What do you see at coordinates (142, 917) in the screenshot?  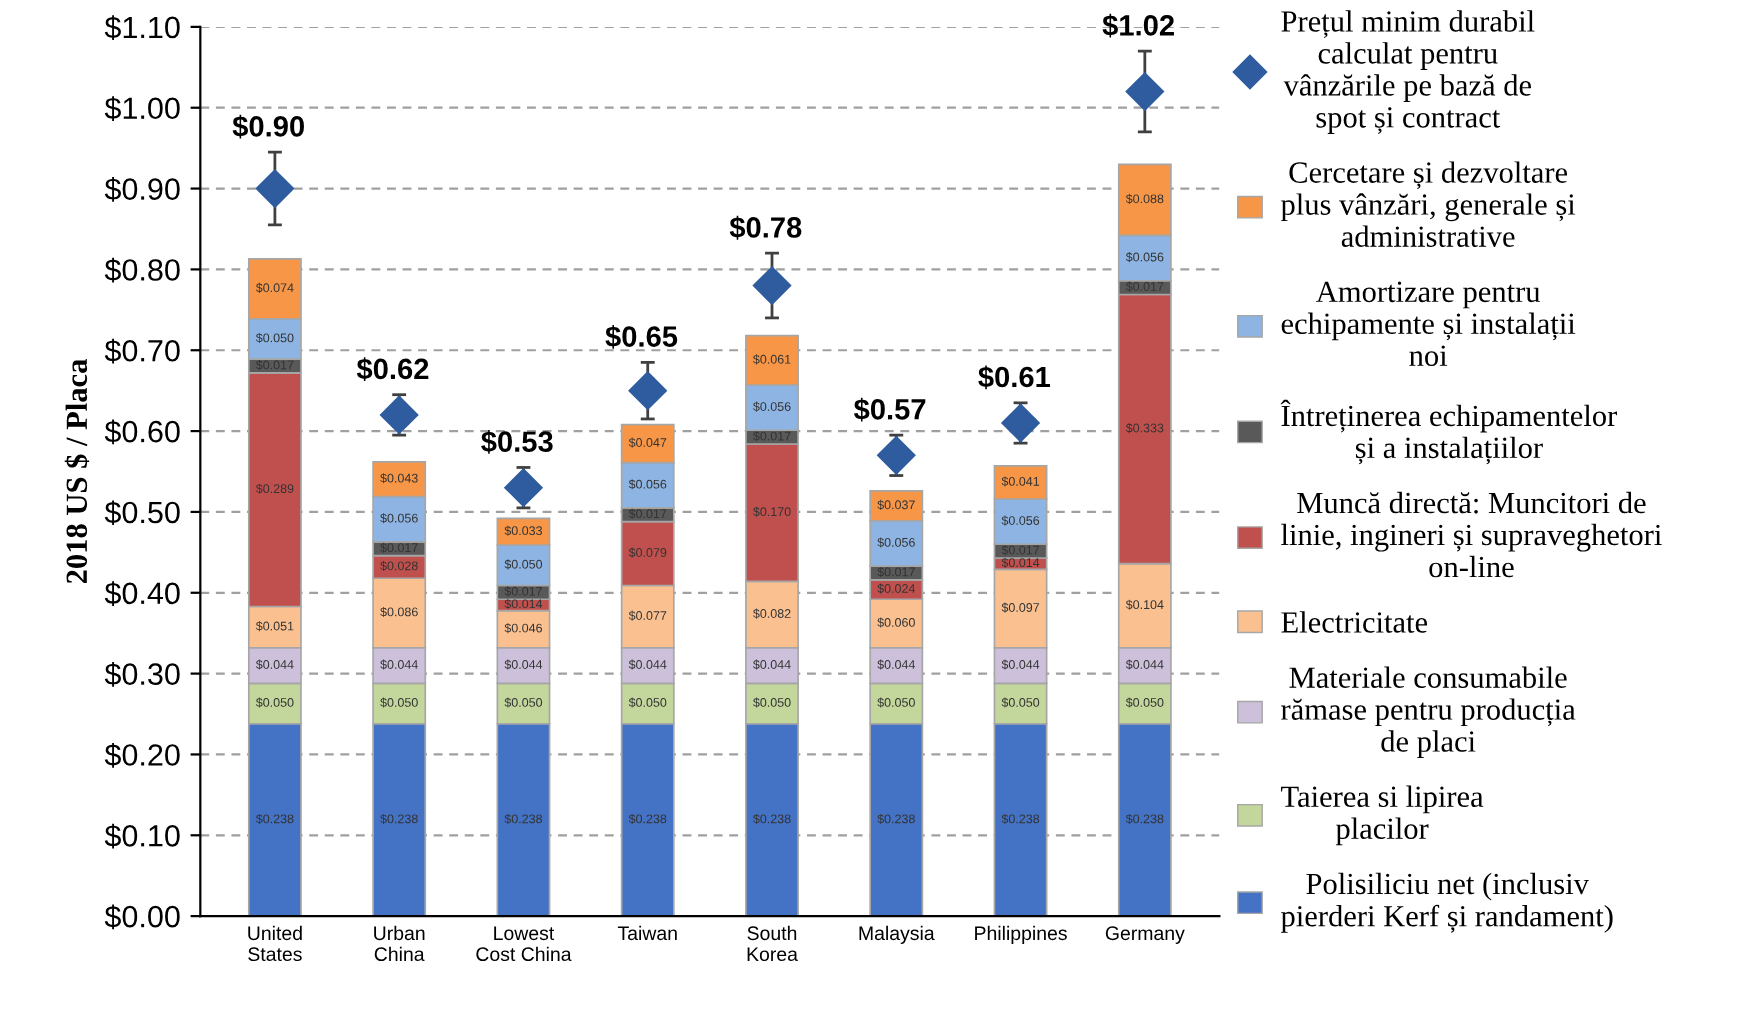 I see `y-tick-label: $0.00` at bounding box center [142, 917].